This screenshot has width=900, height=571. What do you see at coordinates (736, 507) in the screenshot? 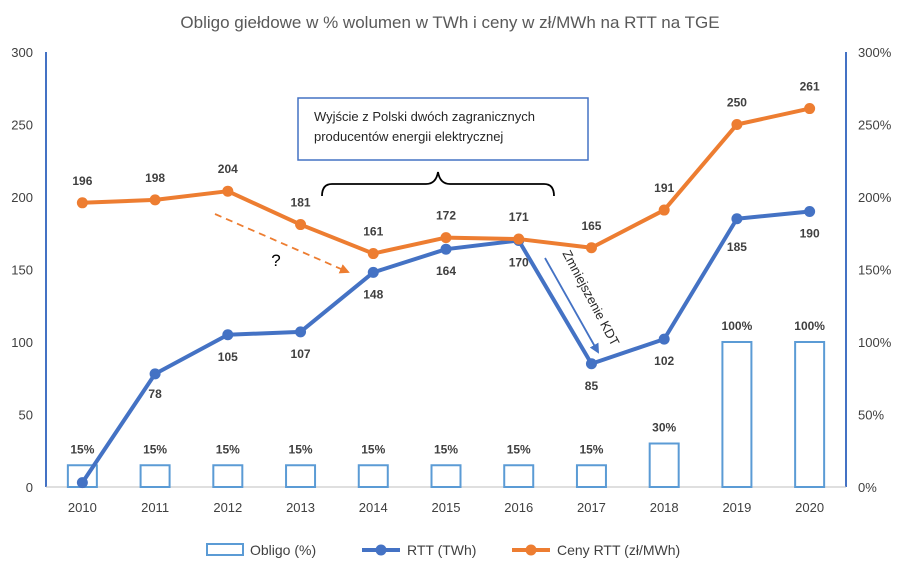
I see `x-tick-label: 2019` at bounding box center [736, 507].